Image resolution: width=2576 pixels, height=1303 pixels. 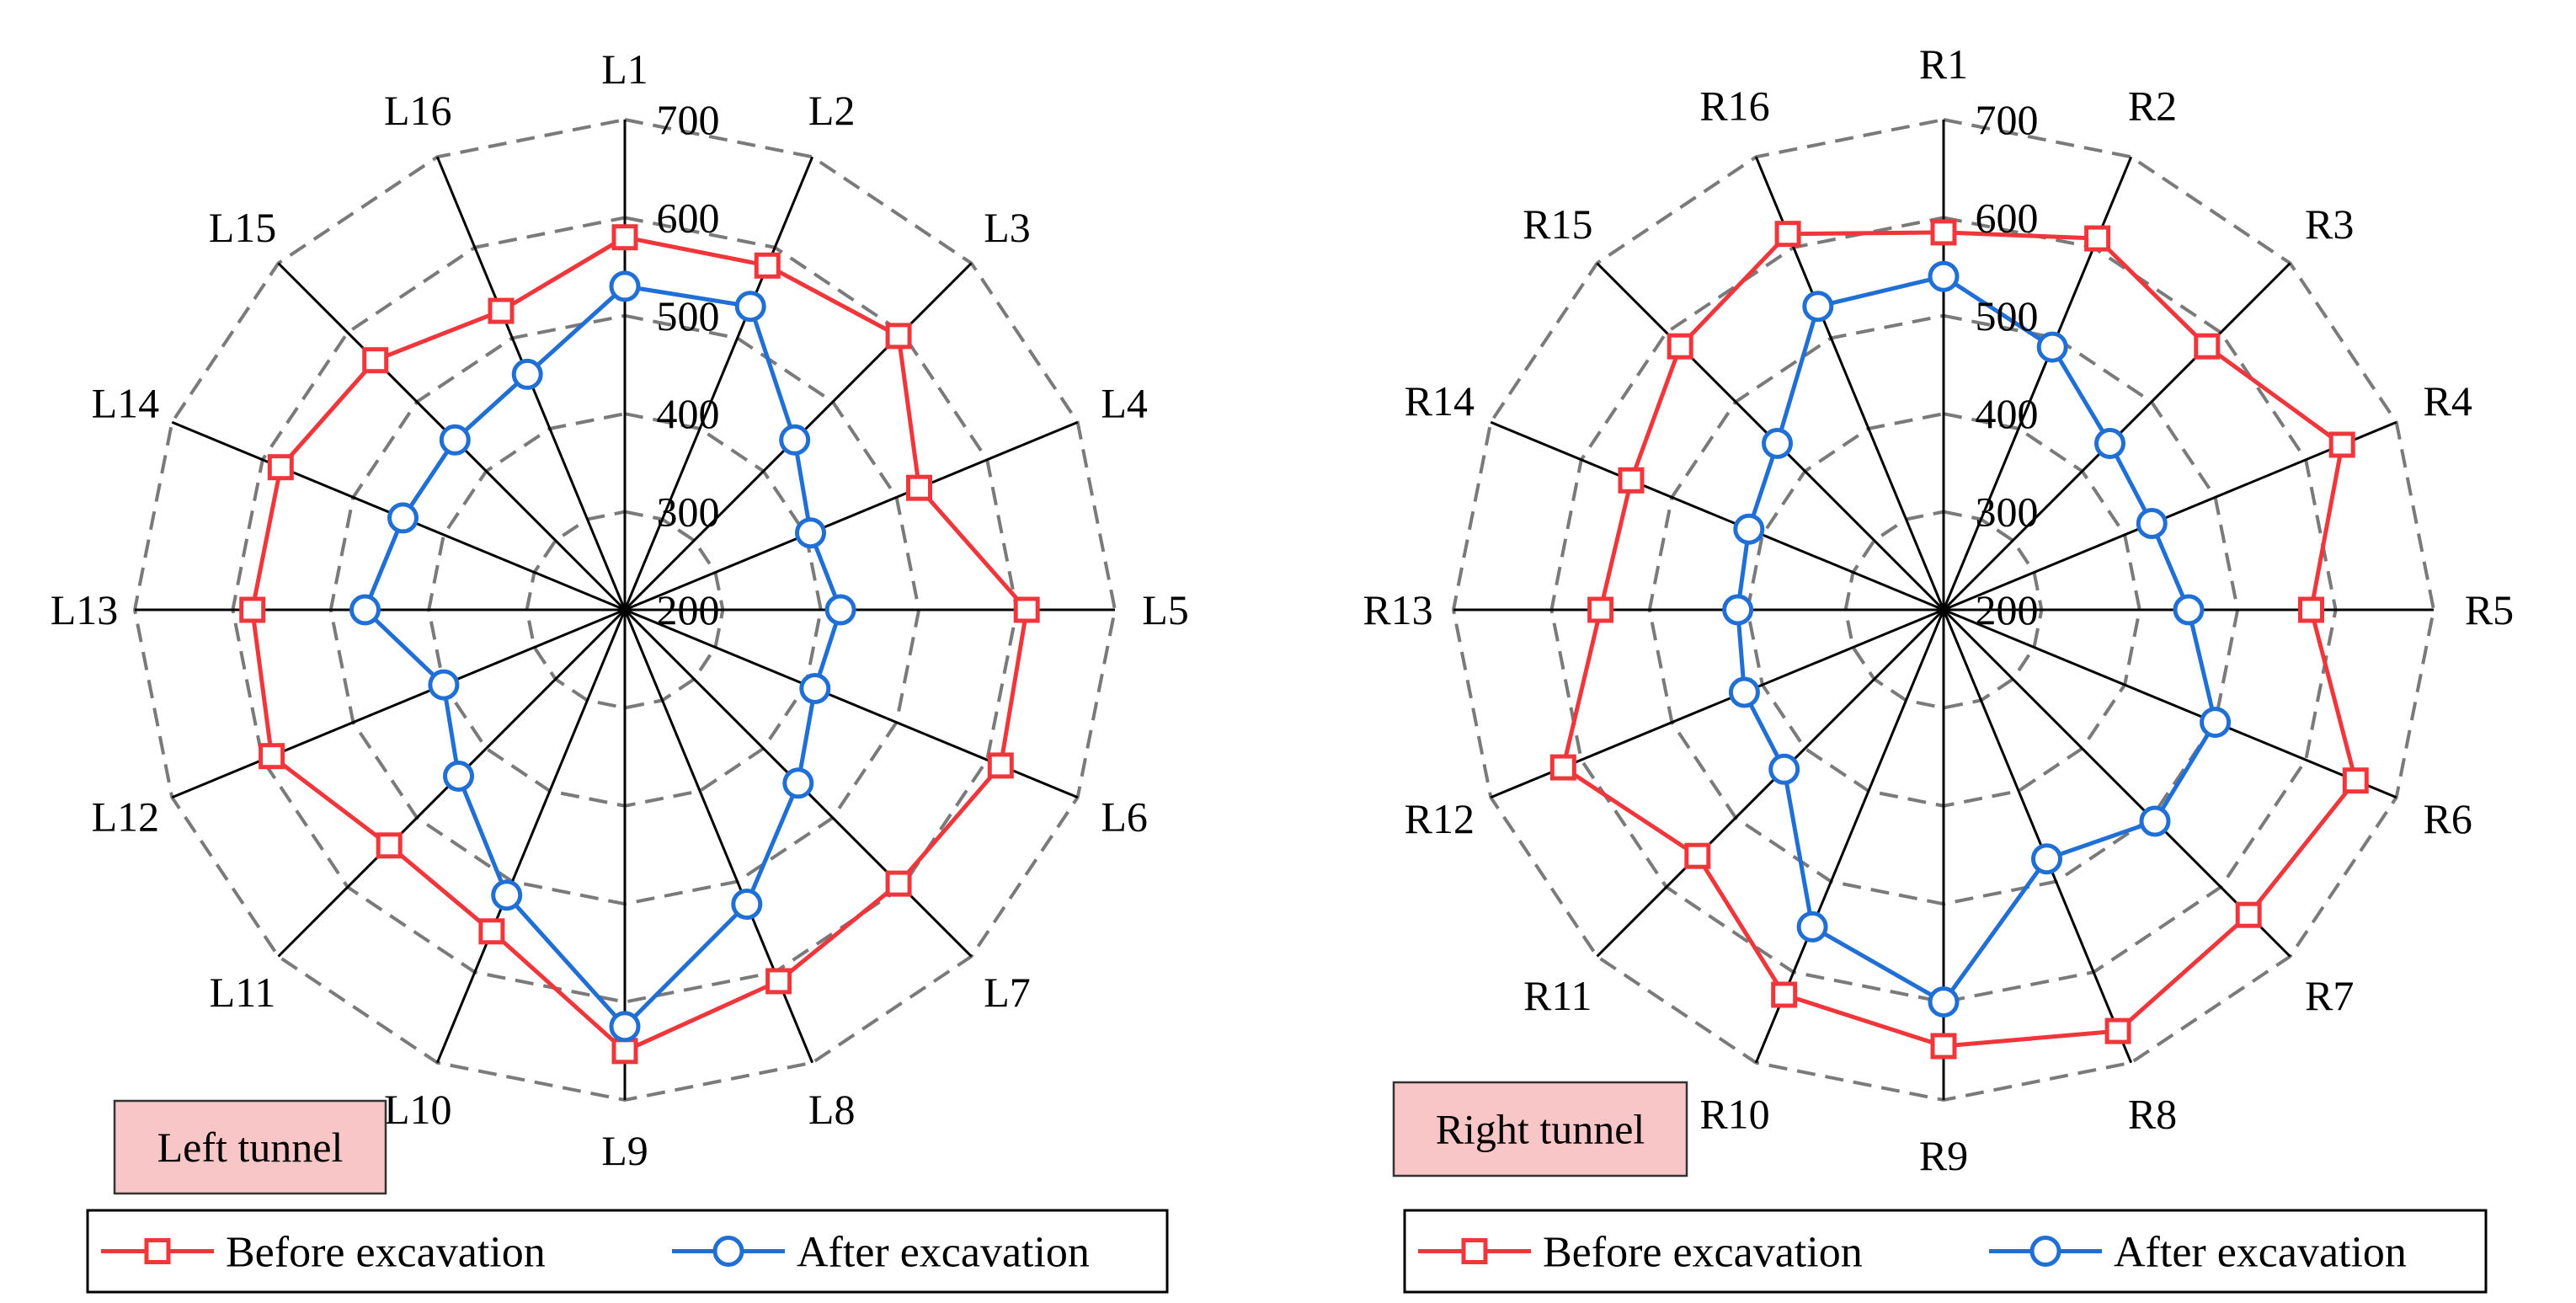 What do you see at coordinates (1943, 1155) in the screenshot?
I see `category-label-R9: R9` at bounding box center [1943, 1155].